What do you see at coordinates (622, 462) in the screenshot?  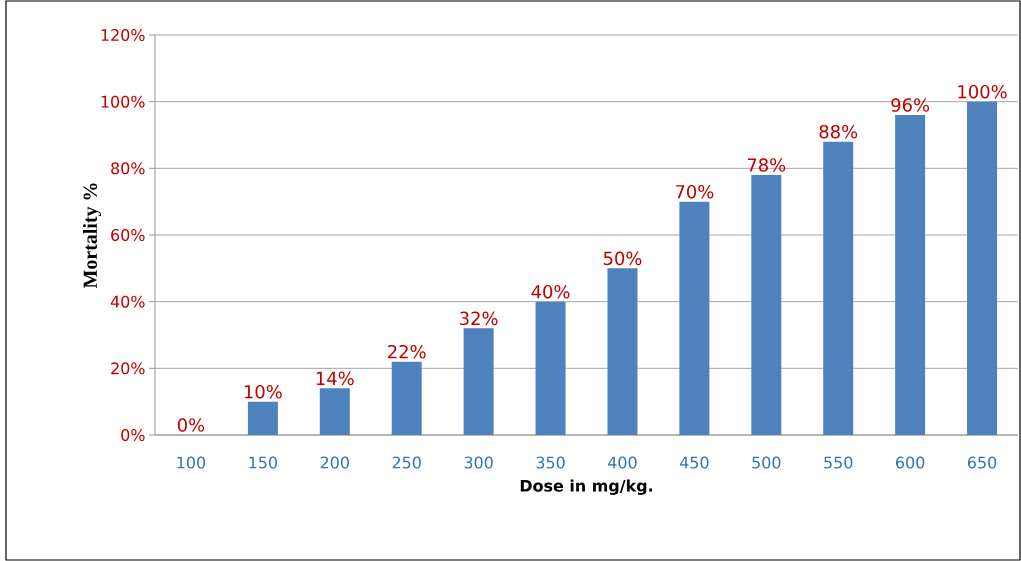 I see `x-tick-label: 400` at bounding box center [622, 462].